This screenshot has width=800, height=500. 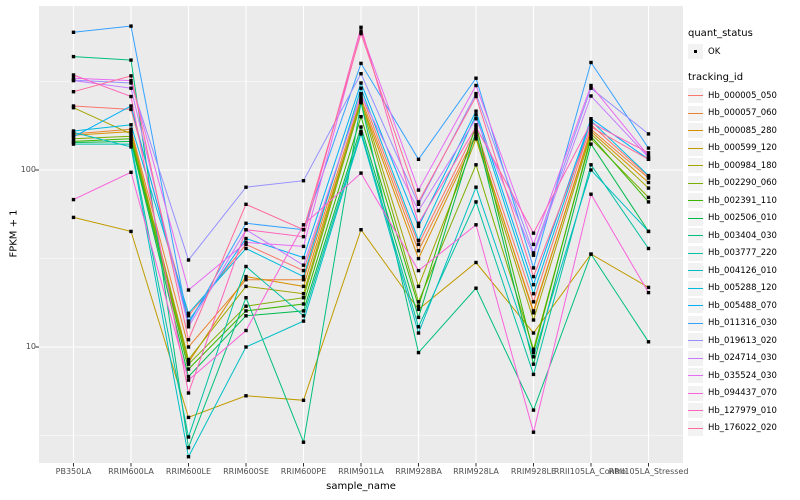 What do you see at coordinates (744, 358) in the screenshot?
I see `legend-entry-Hb_024714_030: Hb_024714_030` at bounding box center [744, 358].